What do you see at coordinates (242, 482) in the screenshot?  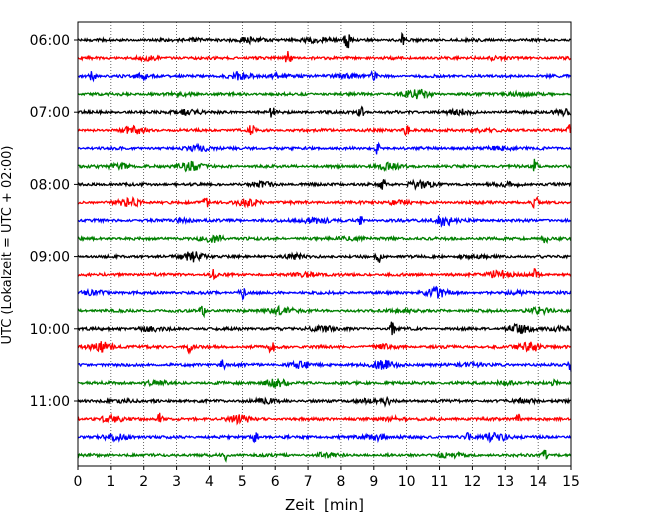 I see `x-tick-label: 5` at bounding box center [242, 482].